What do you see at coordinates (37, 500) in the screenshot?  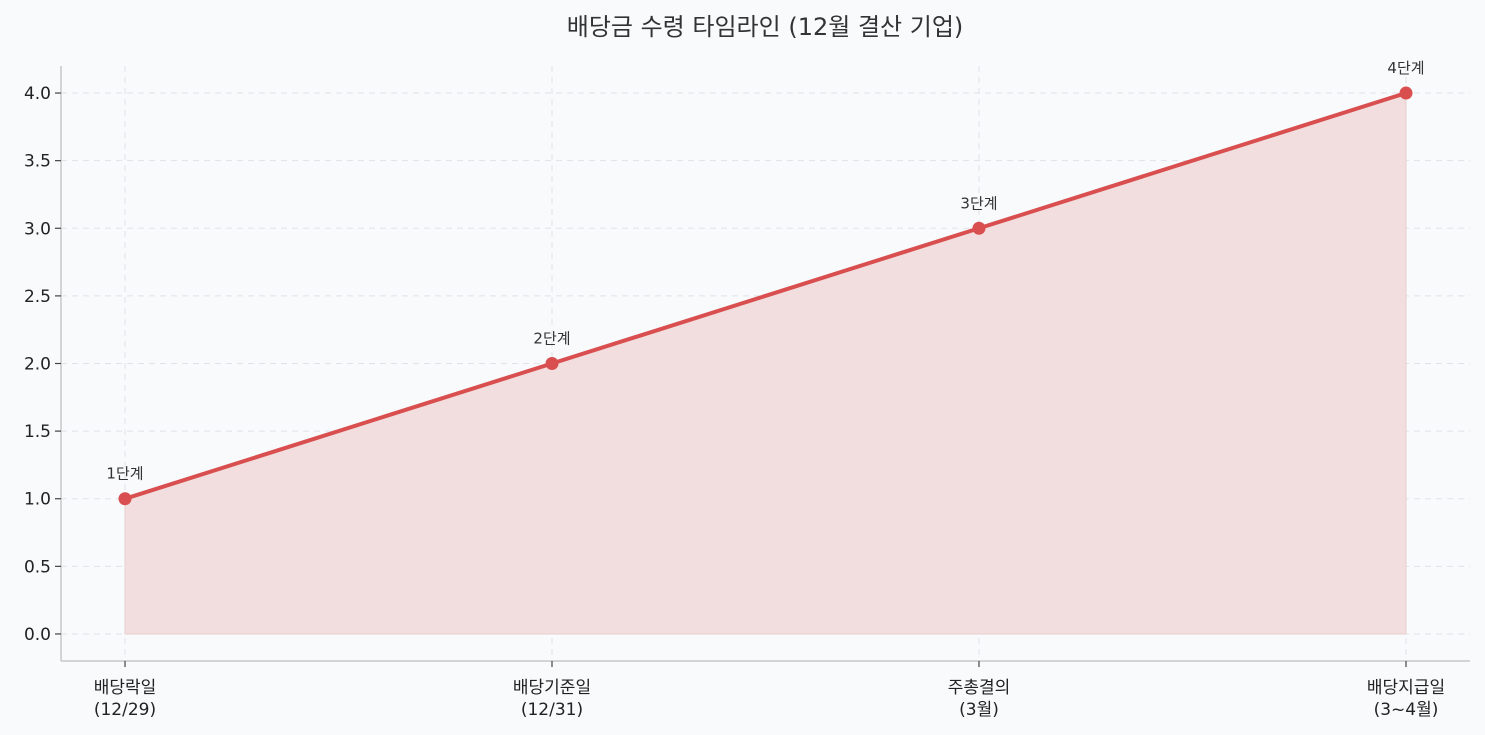 I see `y-tick-label: 1.0` at bounding box center [37, 500].